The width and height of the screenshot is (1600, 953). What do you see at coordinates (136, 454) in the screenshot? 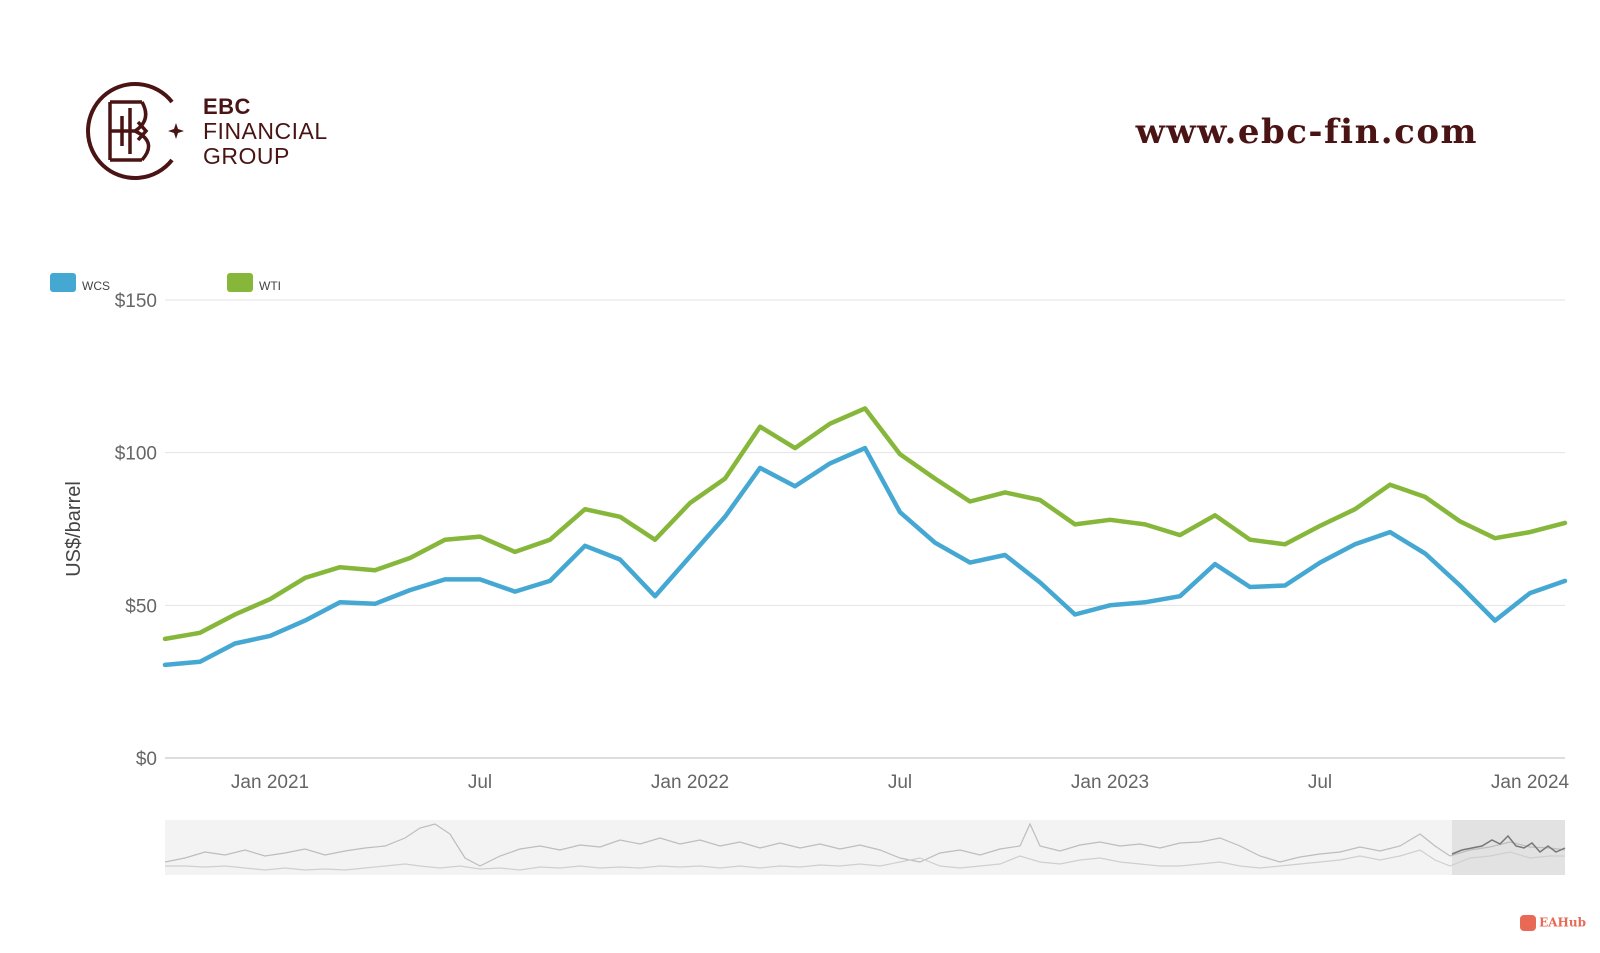
I see `y-tick-label: $100` at bounding box center [136, 454].